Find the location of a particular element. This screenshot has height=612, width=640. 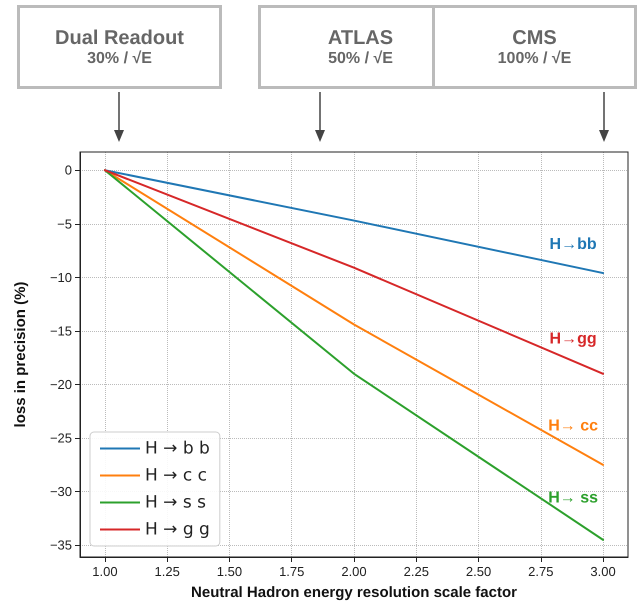

x-axis-title: Neutral Hadron energy resolution scale factor is located at coordinates (354, 592).